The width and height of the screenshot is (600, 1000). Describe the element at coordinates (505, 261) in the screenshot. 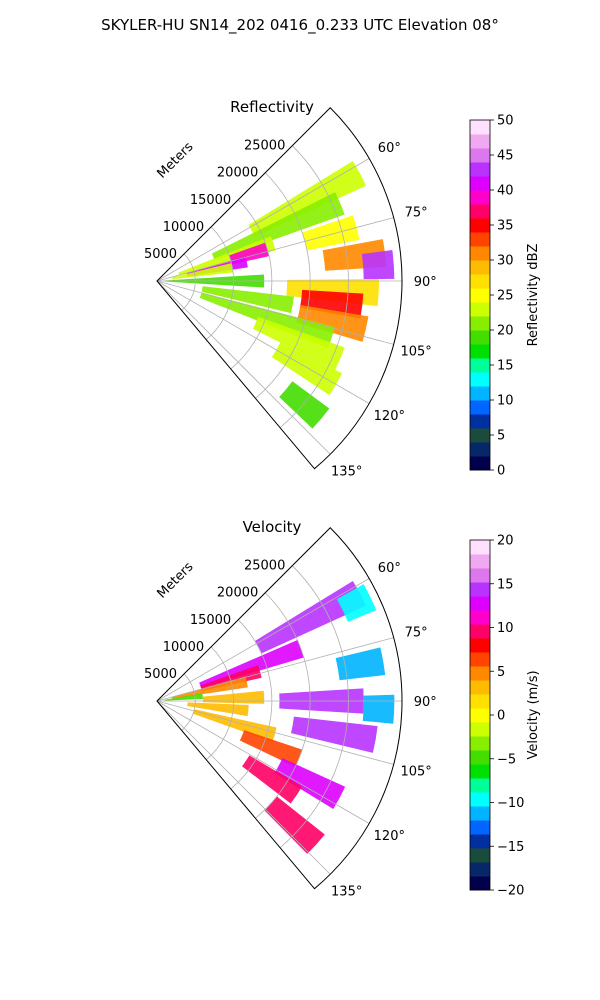

I see `colorbar-tick-label: 30` at that location.